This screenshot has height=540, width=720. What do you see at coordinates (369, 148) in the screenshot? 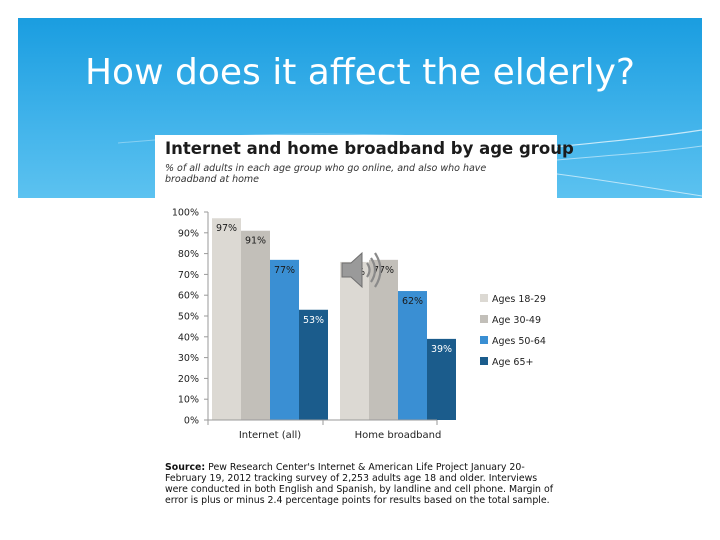
I see `chart-title: Internet and home broadband by age group` at bounding box center [369, 148].